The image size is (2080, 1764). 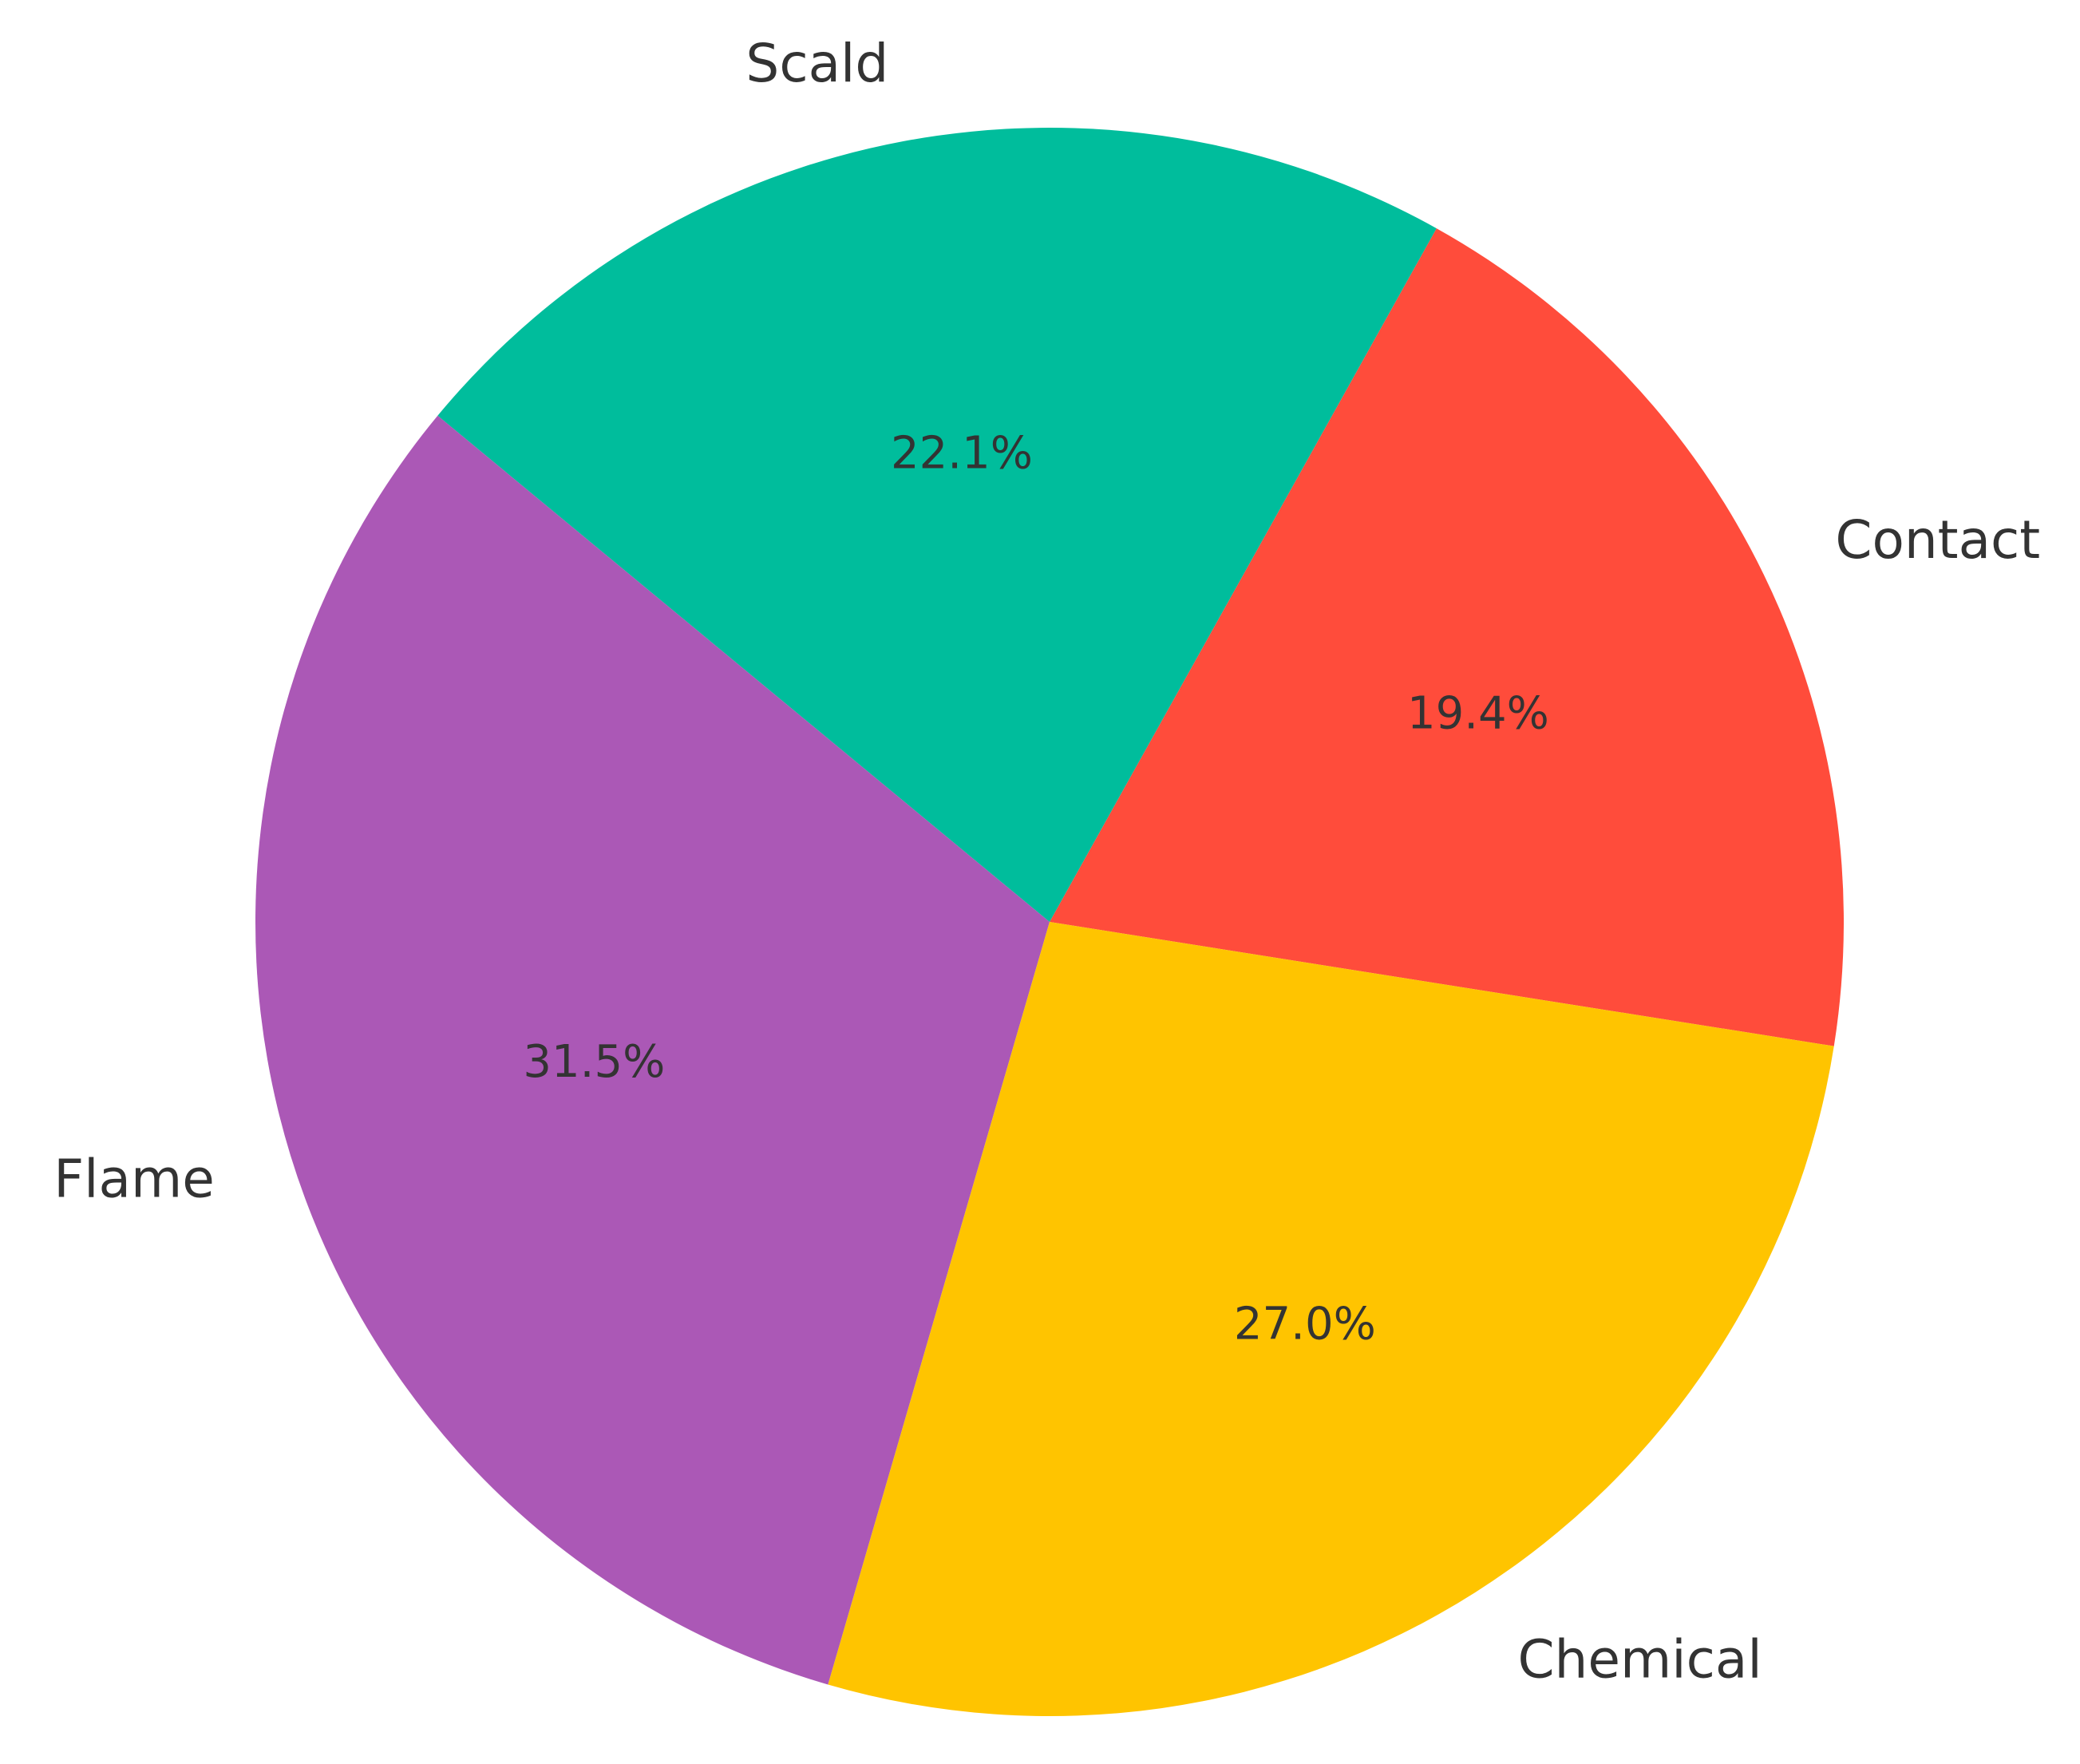 What do you see at coordinates (1639, 1660) in the screenshot?
I see `slice-label-chemical: Chemical` at bounding box center [1639, 1660].